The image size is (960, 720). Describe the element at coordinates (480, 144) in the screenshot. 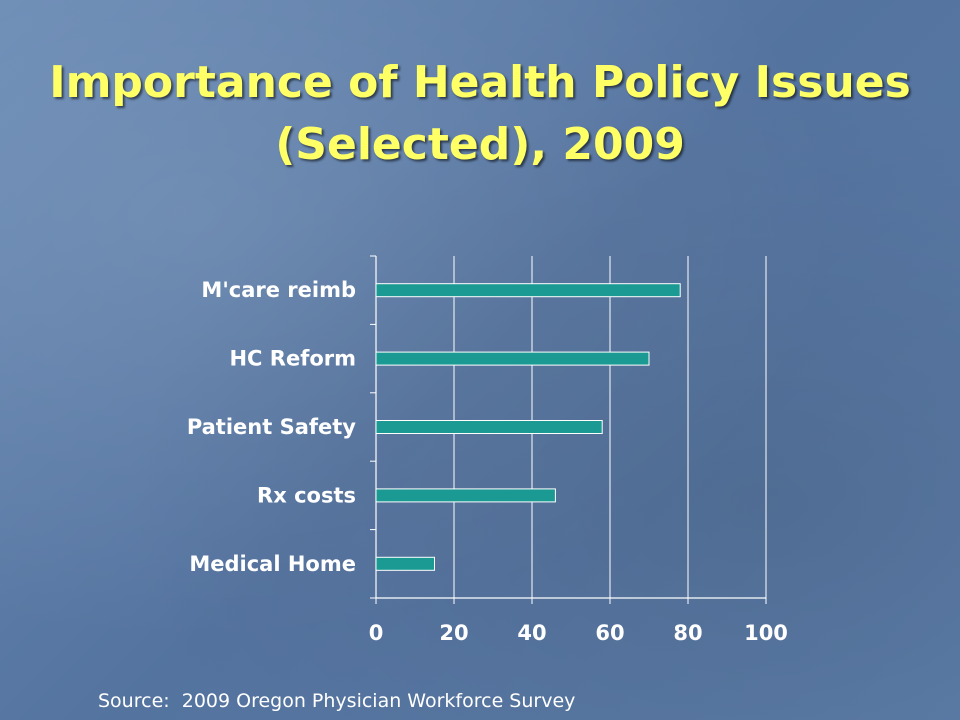

I see `slide-title-line2: (Selected), 2009` at that location.